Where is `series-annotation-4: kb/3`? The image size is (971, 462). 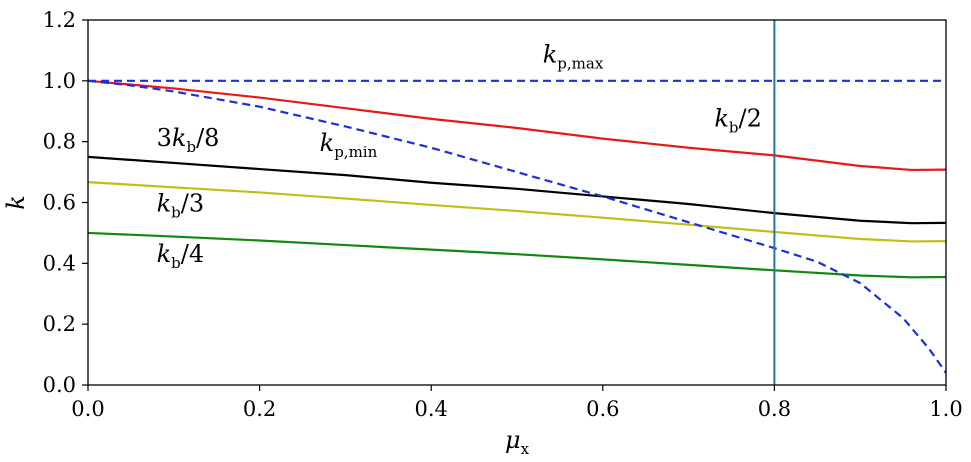 series-annotation-4: kb/3 is located at coordinates (181, 206).